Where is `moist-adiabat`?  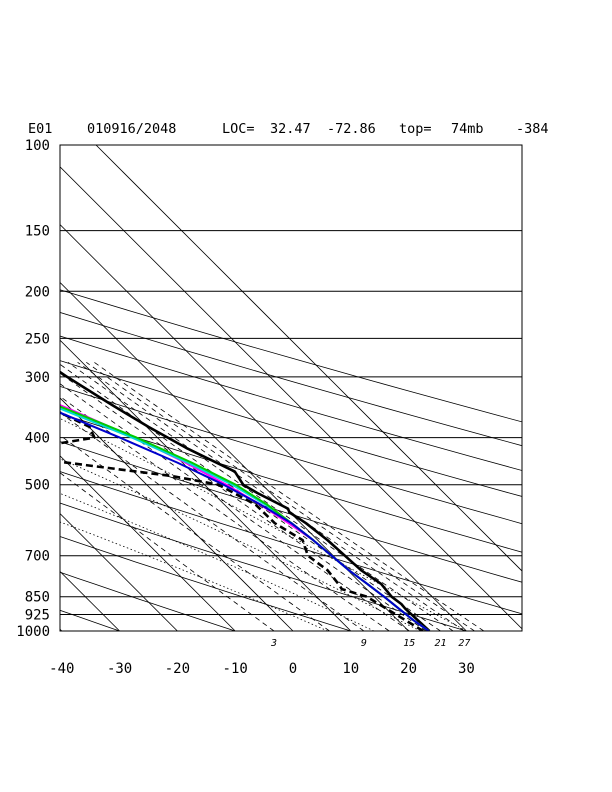 moist-adiabat is located at coordinates (194, 576).